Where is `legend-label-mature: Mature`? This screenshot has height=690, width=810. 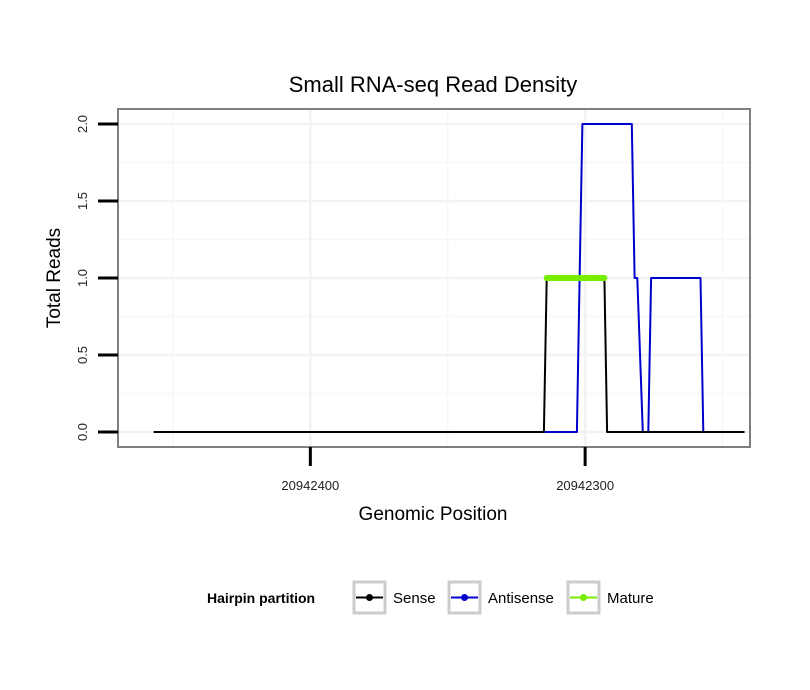 legend-label-mature: Mature is located at coordinates (630, 598).